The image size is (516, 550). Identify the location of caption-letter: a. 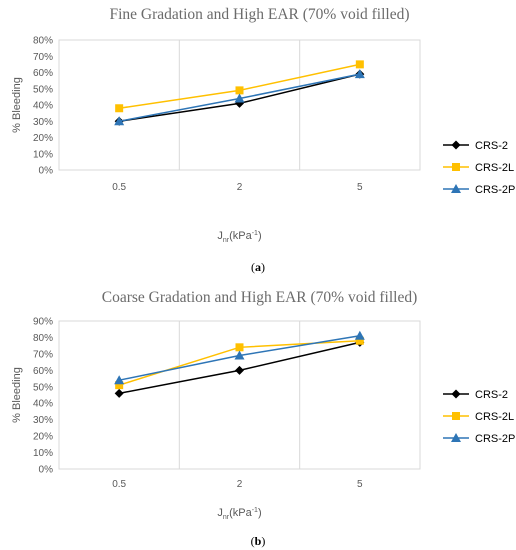
(258, 267).